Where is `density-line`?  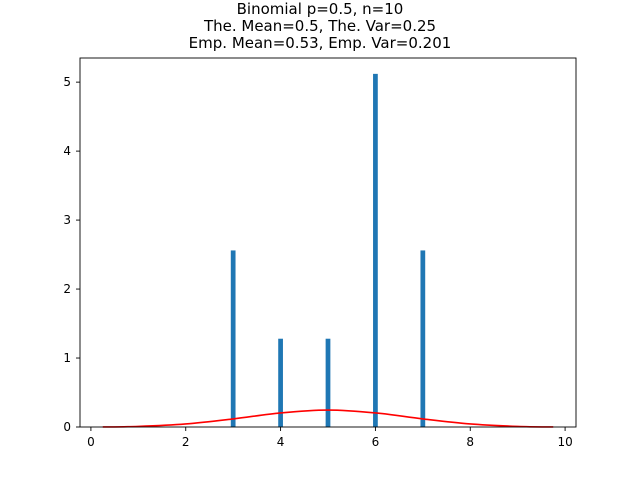
density-line is located at coordinates (328, 418).